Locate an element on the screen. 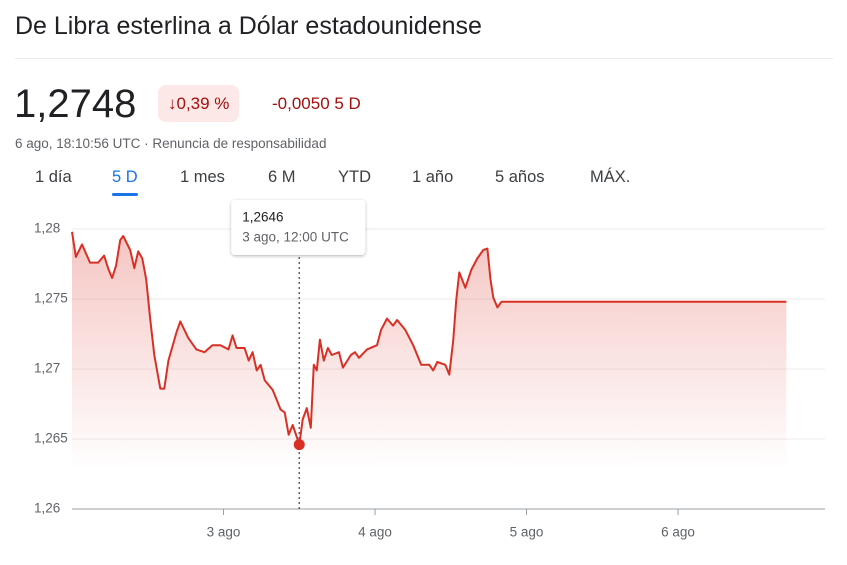 Image resolution: width=847 pixels, height=565 pixels. tooltip-point is located at coordinates (299, 445).